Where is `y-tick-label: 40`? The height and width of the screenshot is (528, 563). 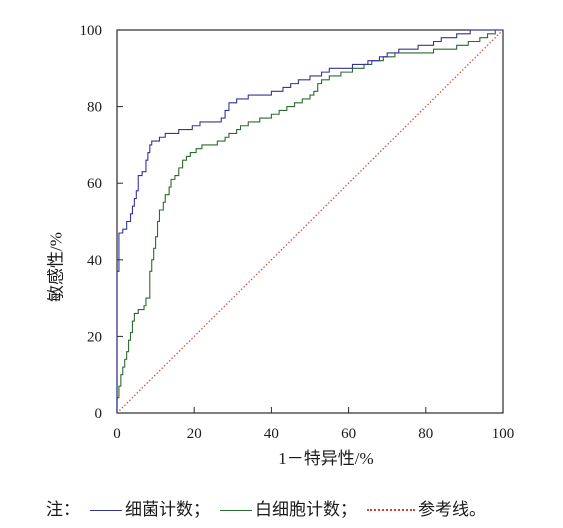 y-tick-label: 40 is located at coordinates (94, 261).